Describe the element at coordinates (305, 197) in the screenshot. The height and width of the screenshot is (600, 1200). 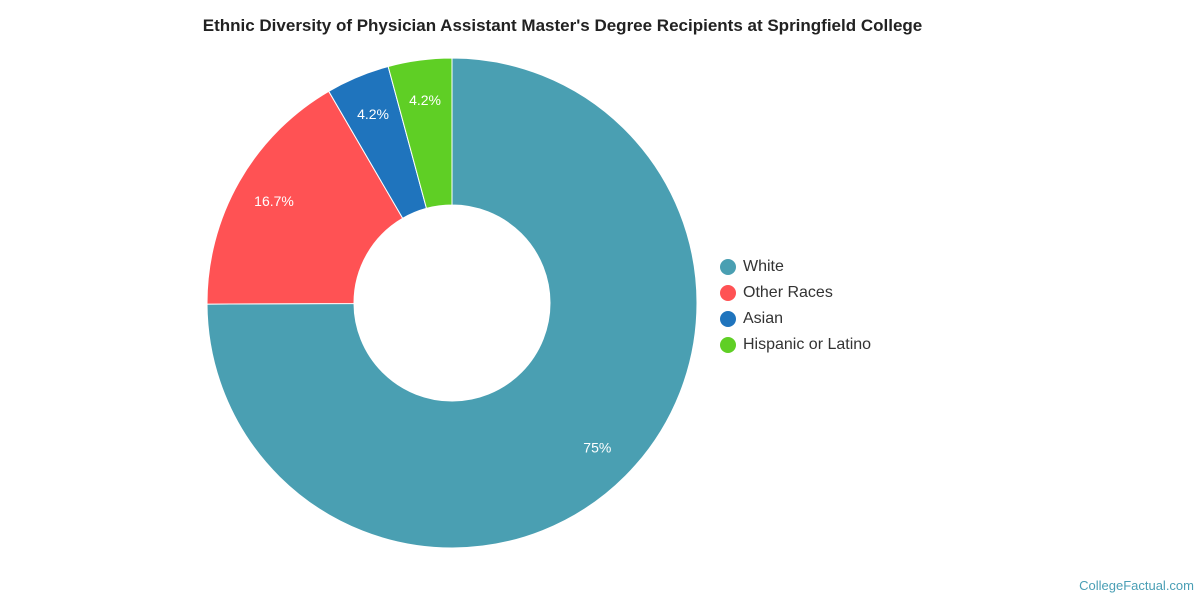
I see `slice-other-races` at that location.